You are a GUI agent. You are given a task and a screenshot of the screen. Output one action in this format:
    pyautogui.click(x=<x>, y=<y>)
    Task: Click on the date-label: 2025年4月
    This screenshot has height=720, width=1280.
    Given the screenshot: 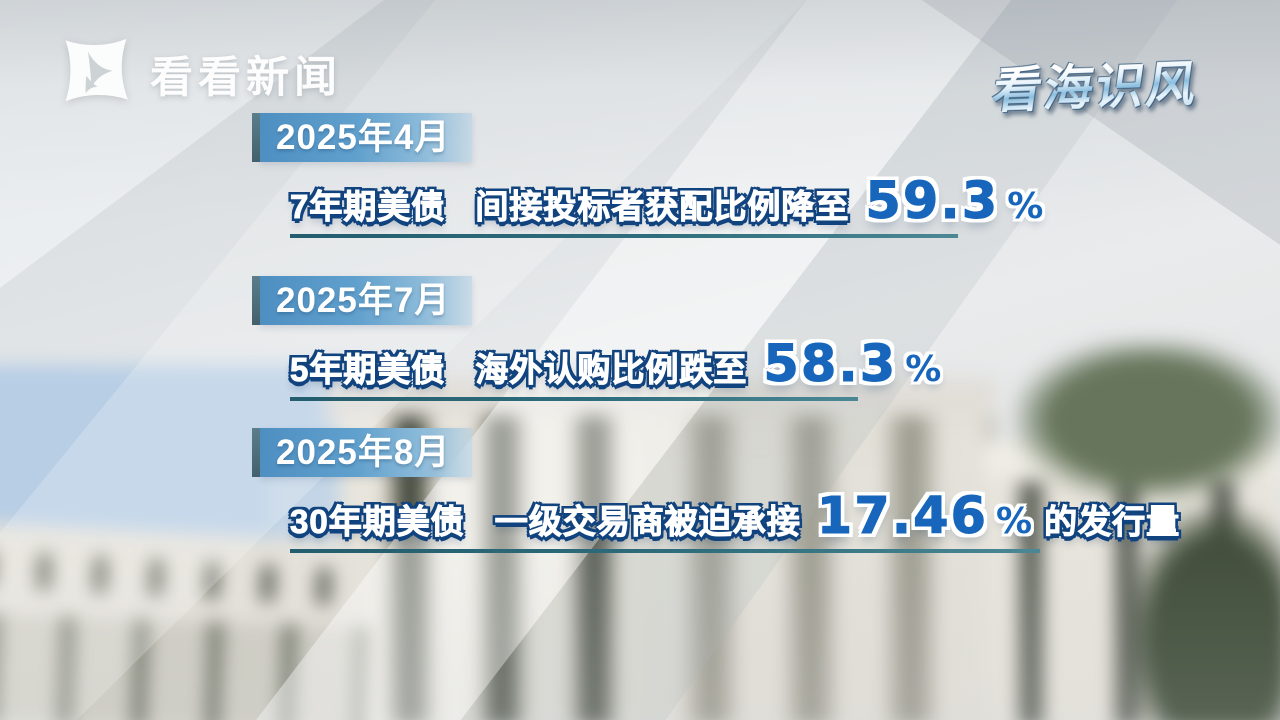 What is the action you would take?
    pyautogui.click(x=363, y=137)
    